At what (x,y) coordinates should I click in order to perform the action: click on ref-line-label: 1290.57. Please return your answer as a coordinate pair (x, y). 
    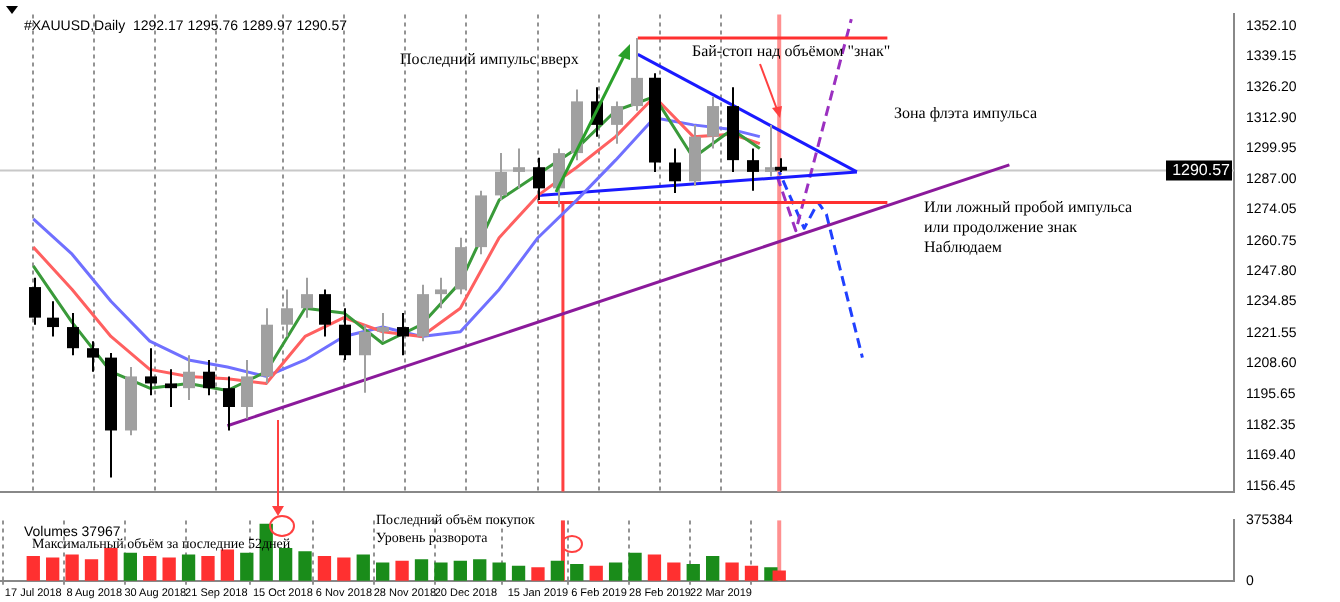
    Looking at the image, I should click on (1202, 169).